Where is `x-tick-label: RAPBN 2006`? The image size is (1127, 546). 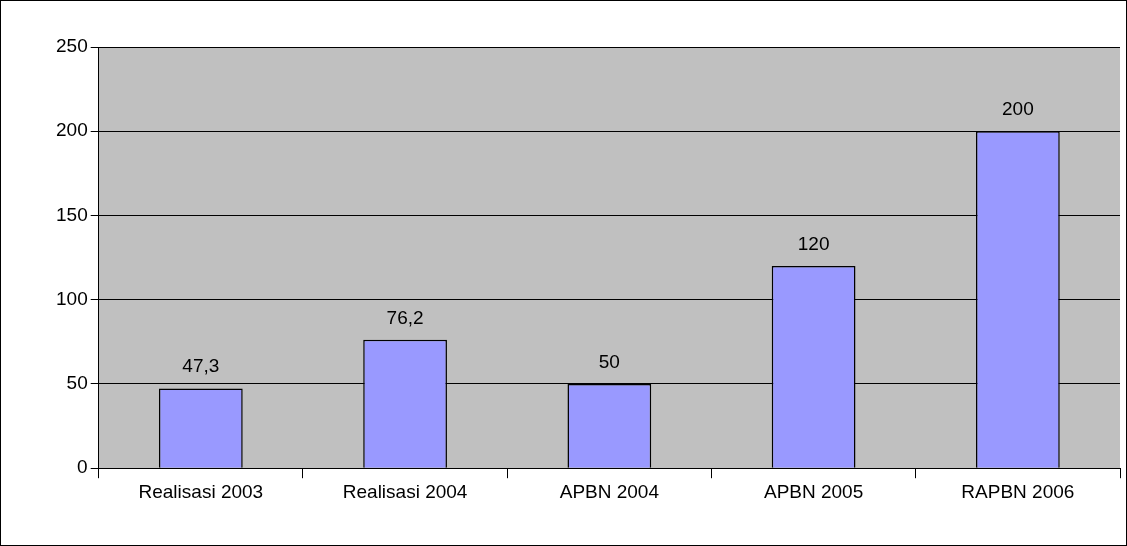 x-tick-label: RAPBN 2006 is located at coordinates (1018, 491).